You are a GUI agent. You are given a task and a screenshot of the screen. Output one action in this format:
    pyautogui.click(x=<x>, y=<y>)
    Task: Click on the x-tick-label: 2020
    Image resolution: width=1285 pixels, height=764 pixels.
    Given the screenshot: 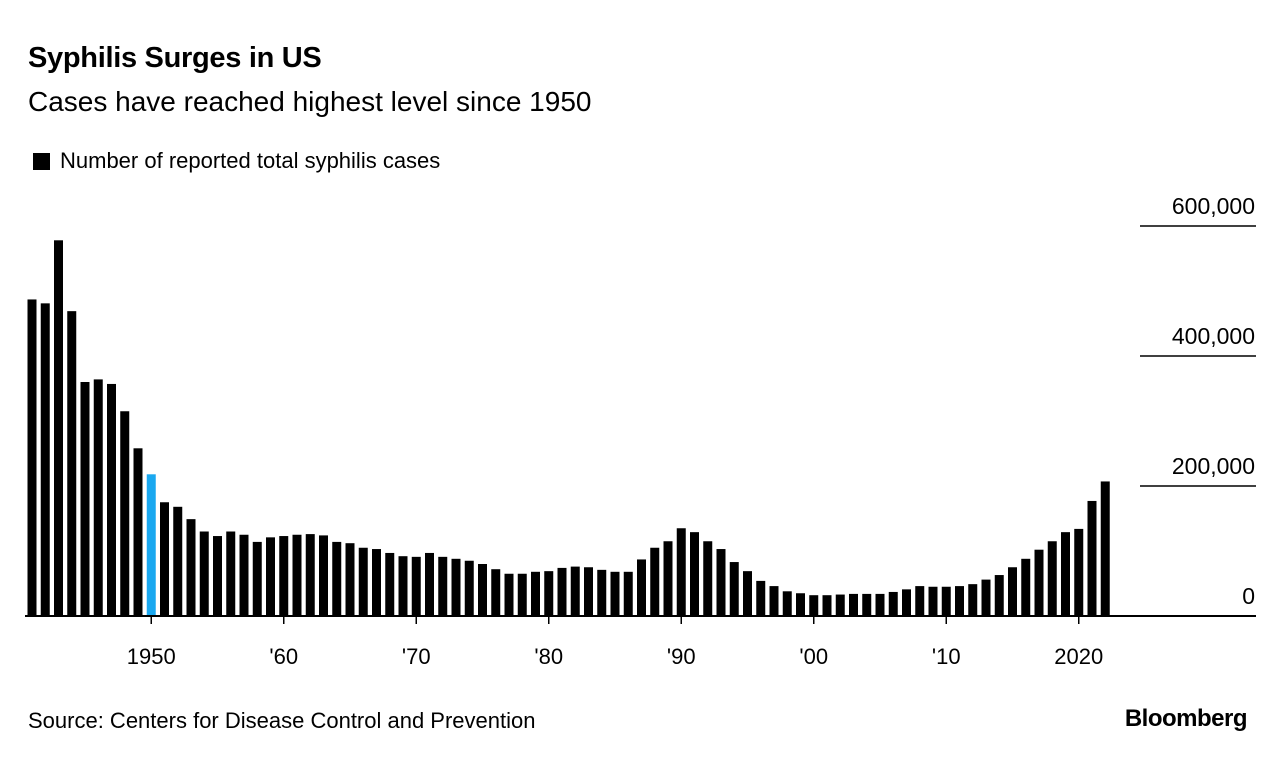 What is the action you would take?
    pyautogui.click(x=1078, y=656)
    